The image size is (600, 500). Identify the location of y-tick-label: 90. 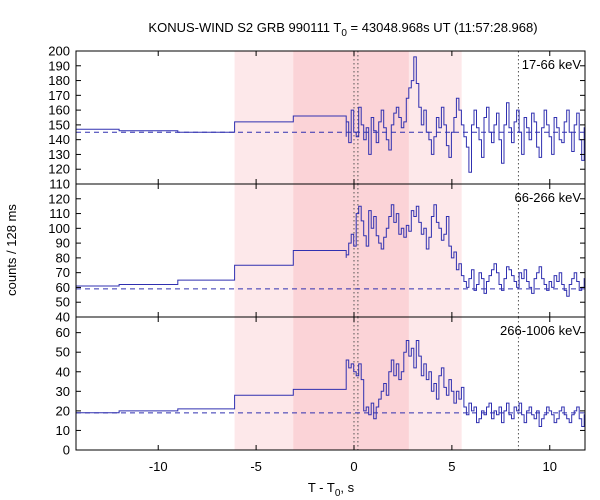
(63, 243).